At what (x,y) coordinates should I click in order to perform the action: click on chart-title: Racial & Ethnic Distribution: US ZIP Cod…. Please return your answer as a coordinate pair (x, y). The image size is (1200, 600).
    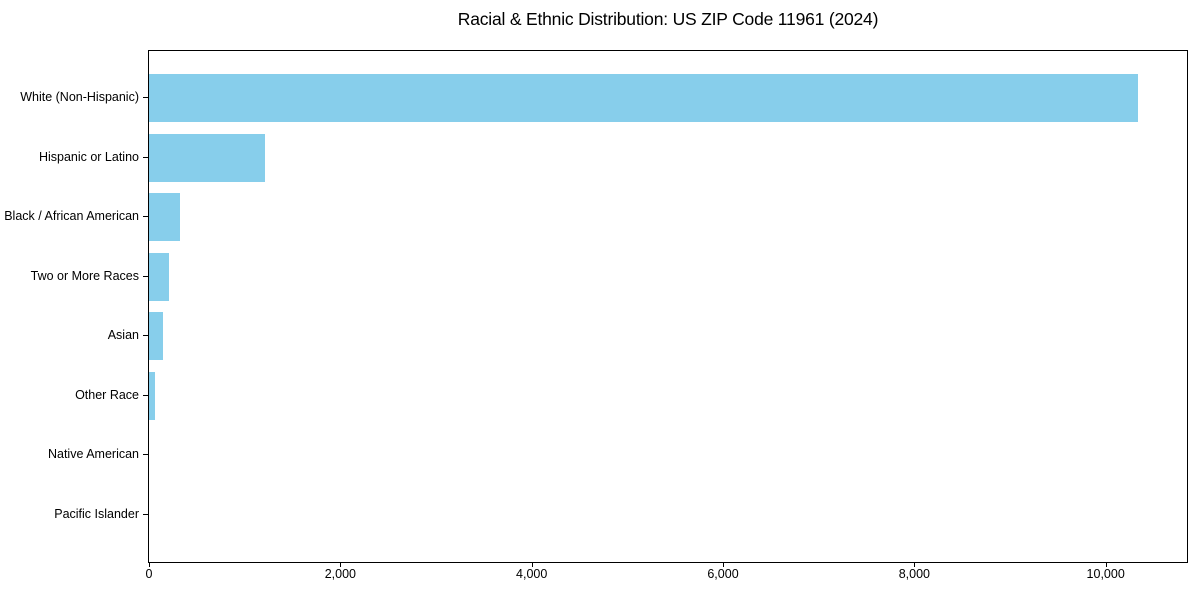
    Looking at the image, I should click on (668, 19).